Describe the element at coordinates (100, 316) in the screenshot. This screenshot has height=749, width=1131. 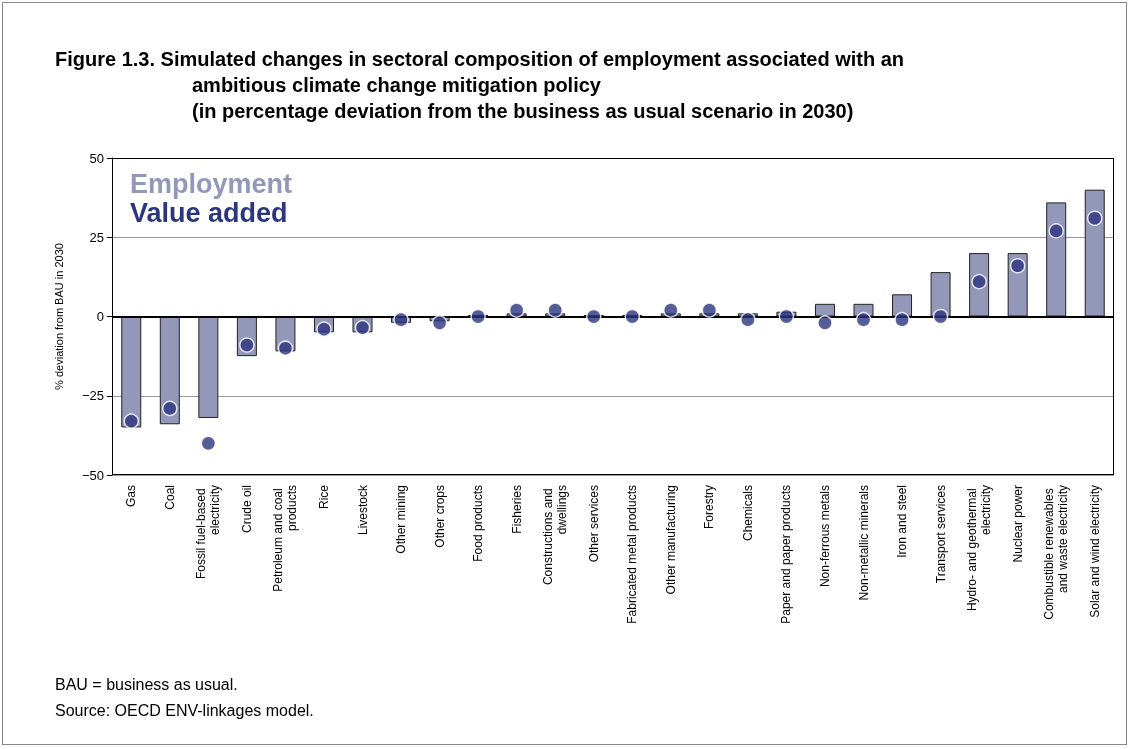
I see `y-tick-label: 0` at that location.